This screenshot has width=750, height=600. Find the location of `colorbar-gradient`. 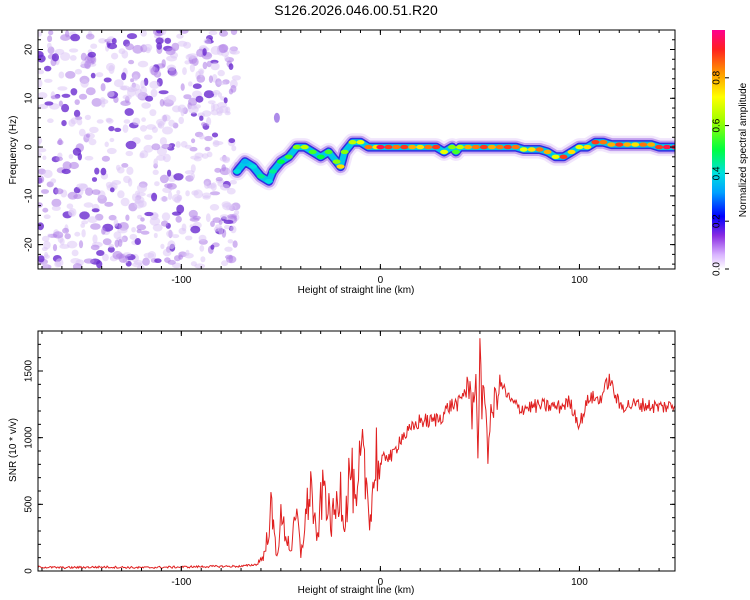

colorbar-gradient is located at coordinates (718, 149).